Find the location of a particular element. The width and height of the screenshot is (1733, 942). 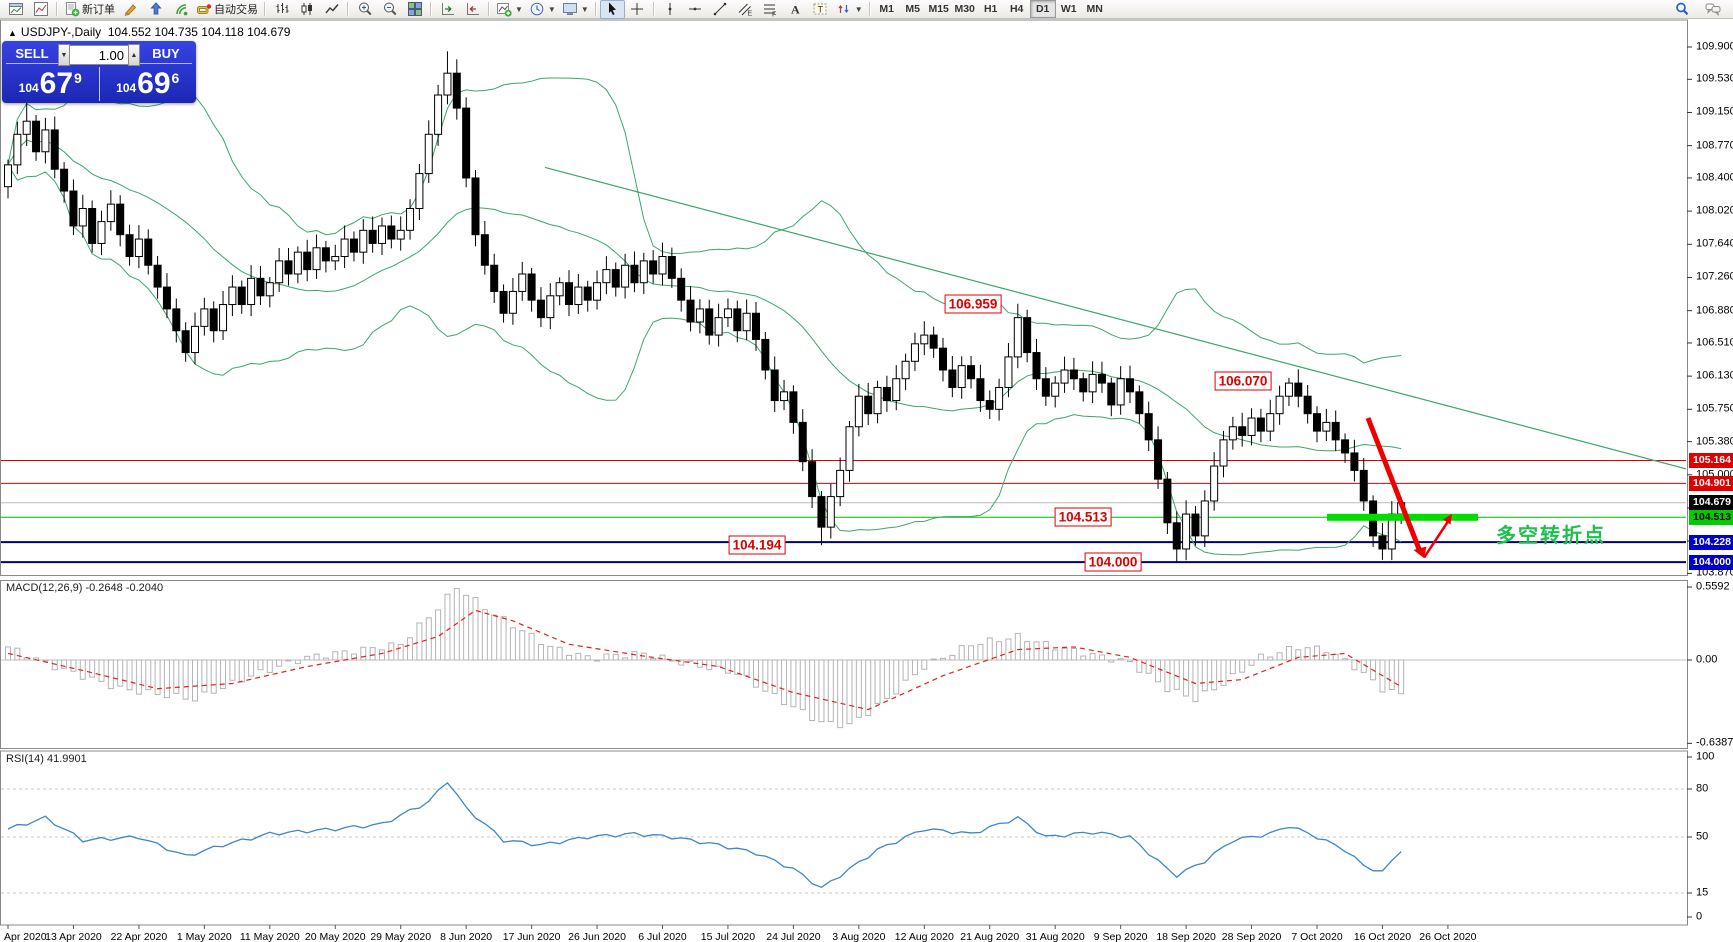

chart-bars-icon is located at coordinates (282, 8).